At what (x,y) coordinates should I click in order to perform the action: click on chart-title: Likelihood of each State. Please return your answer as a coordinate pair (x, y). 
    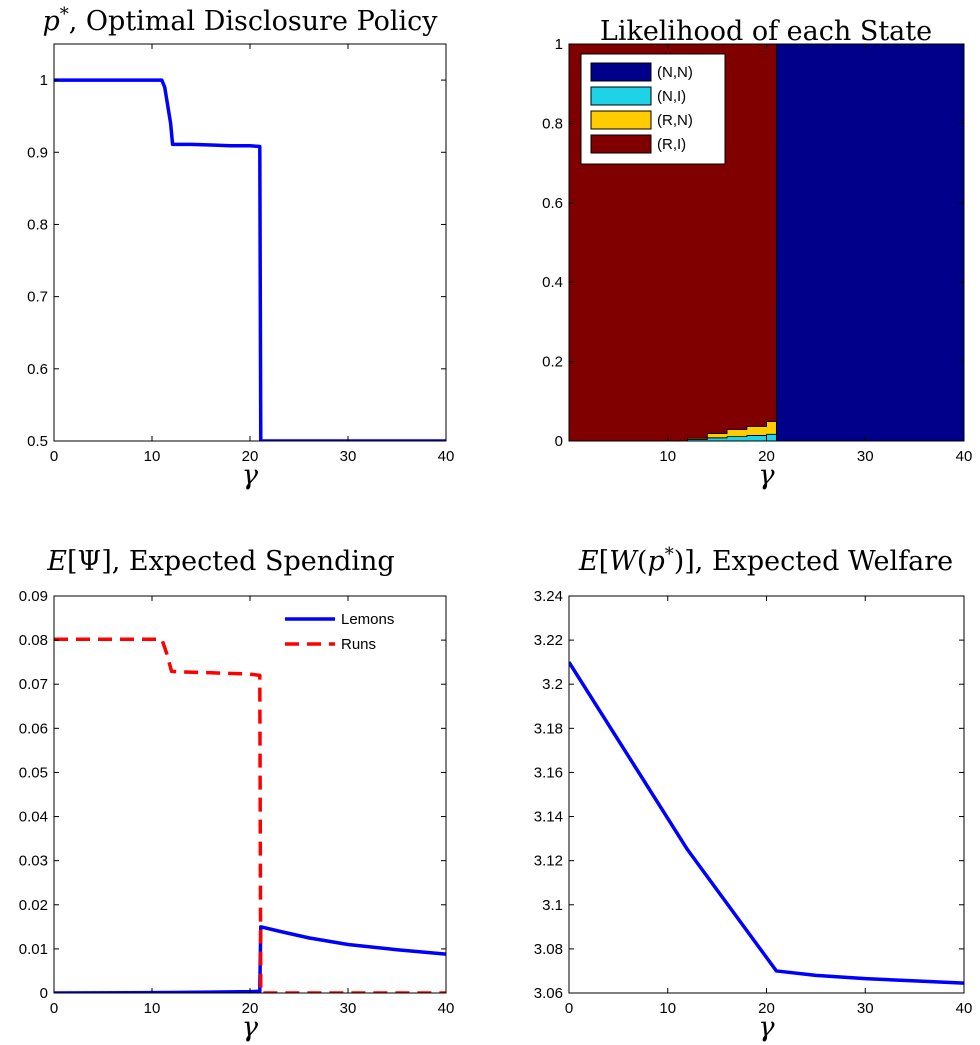
    Looking at the image, I should click on (766, 31).